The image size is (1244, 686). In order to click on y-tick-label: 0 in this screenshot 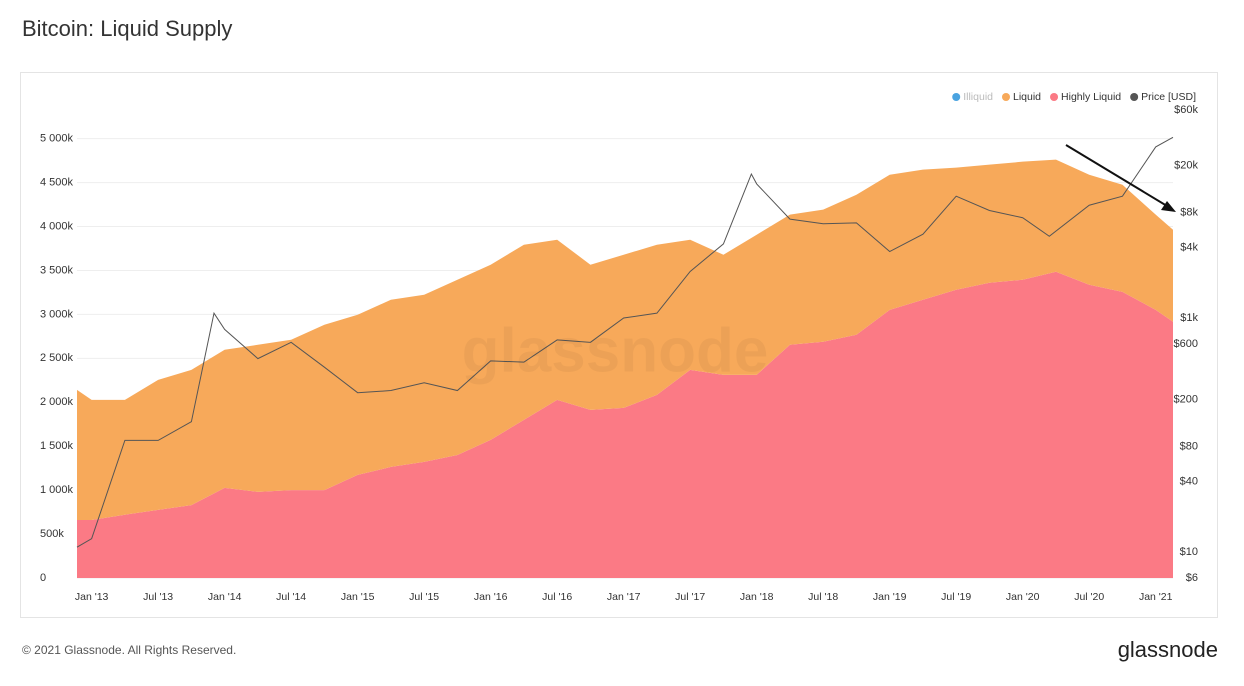, I will do `click(43, 578)`.